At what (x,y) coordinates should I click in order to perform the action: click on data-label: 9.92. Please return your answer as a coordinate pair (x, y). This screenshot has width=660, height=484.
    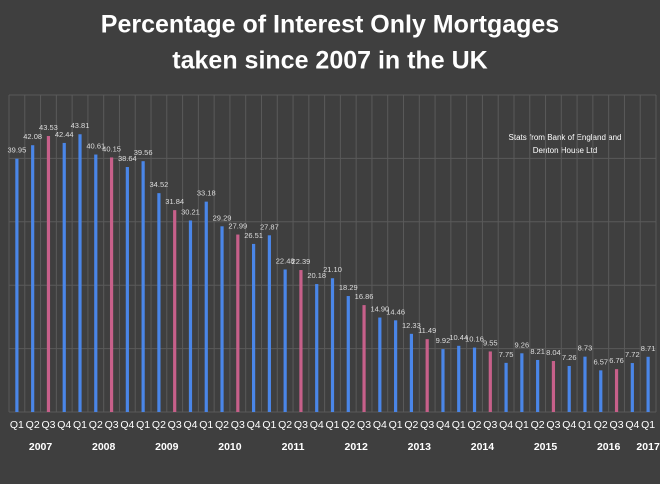
    Looking at the image, I should click on (443, 340).